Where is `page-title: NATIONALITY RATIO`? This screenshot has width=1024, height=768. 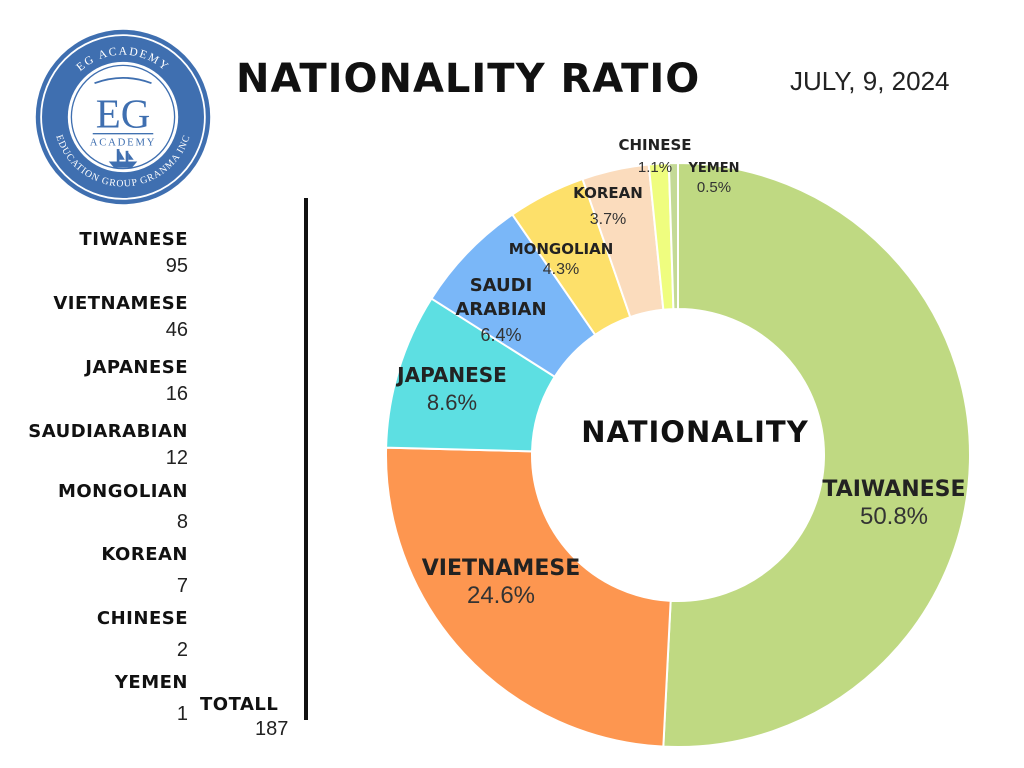 page-title: NATIONALITY RATIO is located at coordinates (468, 79).